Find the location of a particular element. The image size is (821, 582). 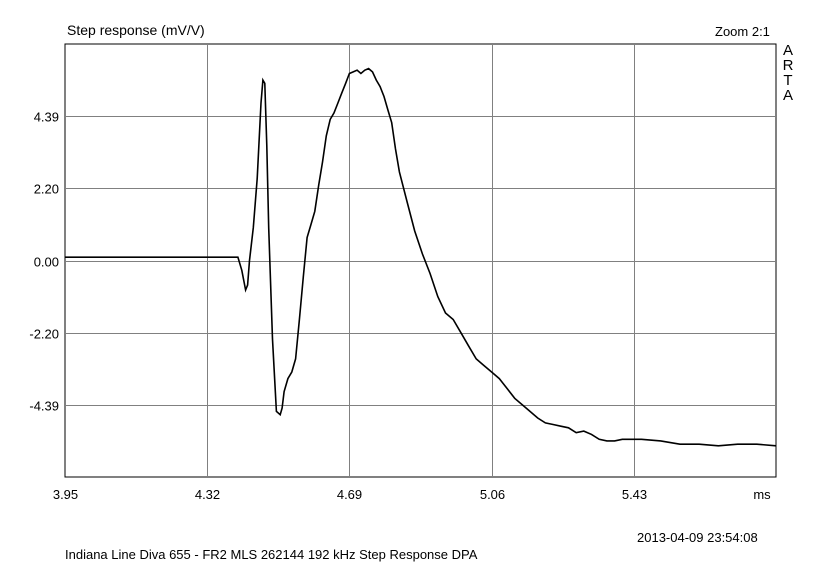

x-tick-label: 5.43 is located at coordinates (634, 494).